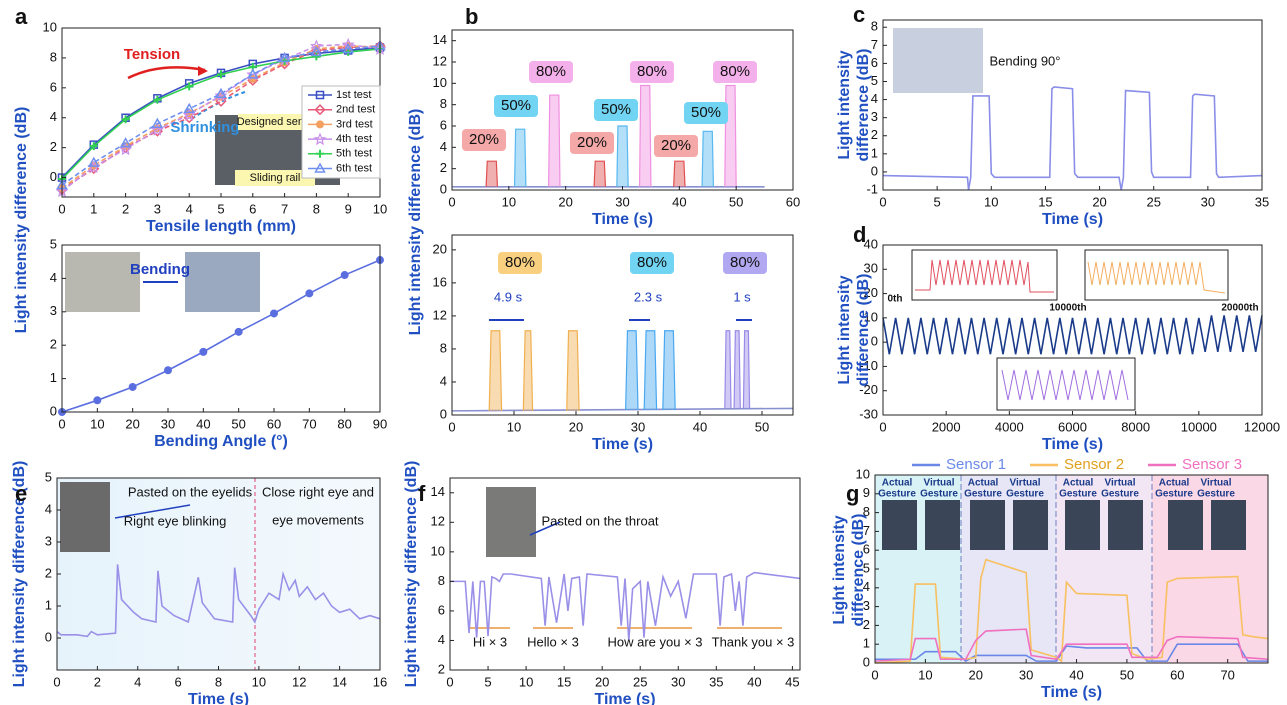  Describe the element at coordinates (1025, 60) in the screenshot. I see `annotation: Bending 90°` at that location.